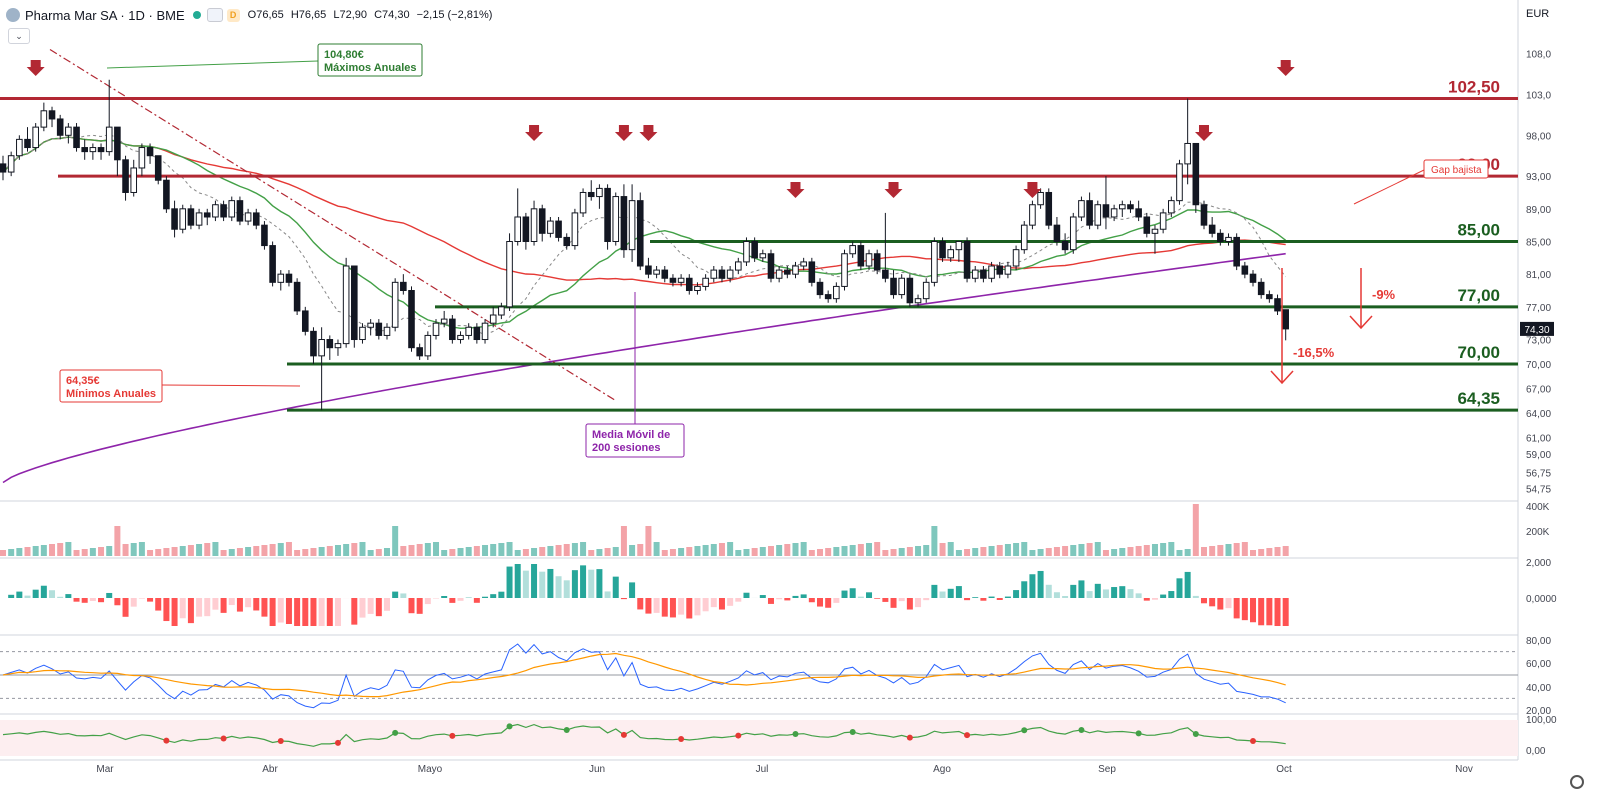 The image size is (1600, 792). Describe the element at coordinates (1284, 769) in the screenshot. I see `x-tick-label: Oct` at that location.